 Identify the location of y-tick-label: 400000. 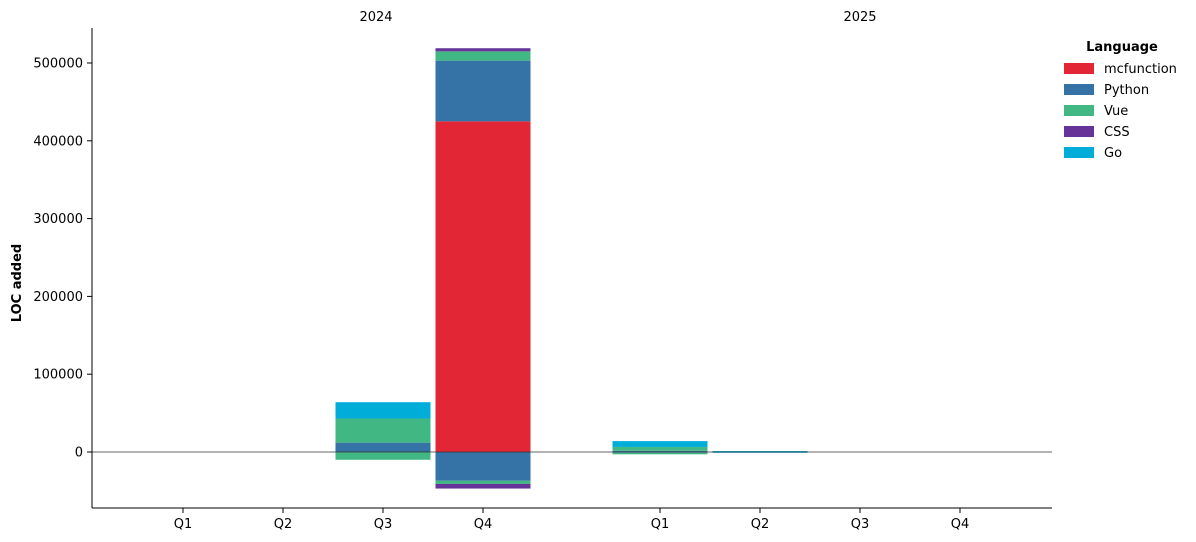
(58, 141).